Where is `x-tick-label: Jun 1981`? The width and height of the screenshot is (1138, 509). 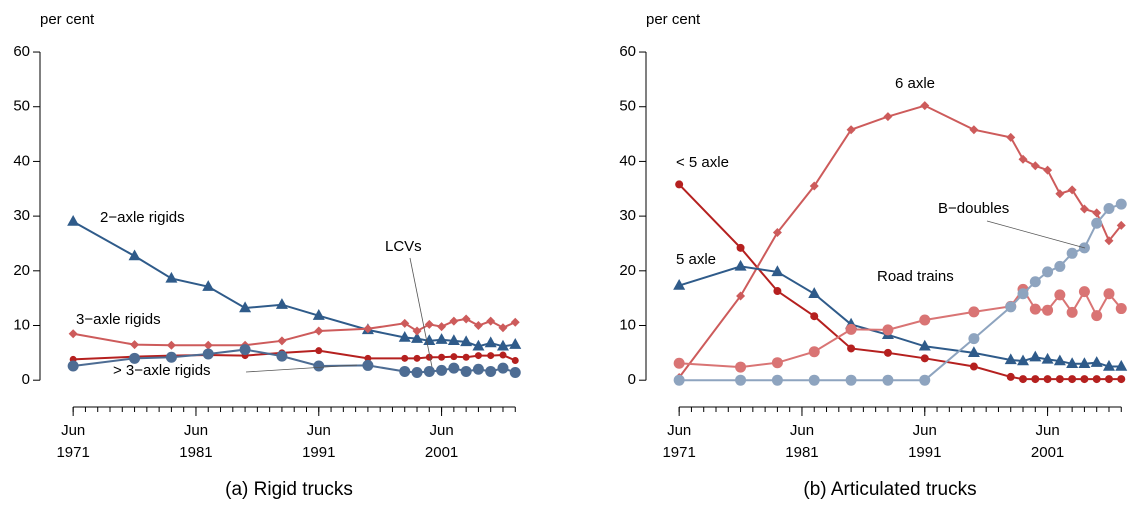 x-tick-label: Jun 1981 is located at coordinates (196, 441).